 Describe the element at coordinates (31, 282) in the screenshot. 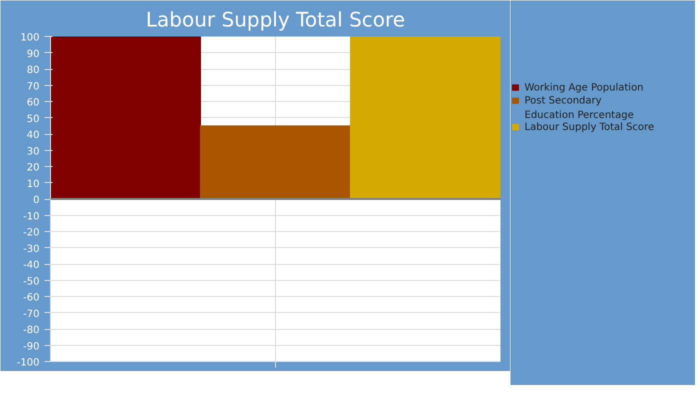

I see `y-tick-label: -50` at that location.